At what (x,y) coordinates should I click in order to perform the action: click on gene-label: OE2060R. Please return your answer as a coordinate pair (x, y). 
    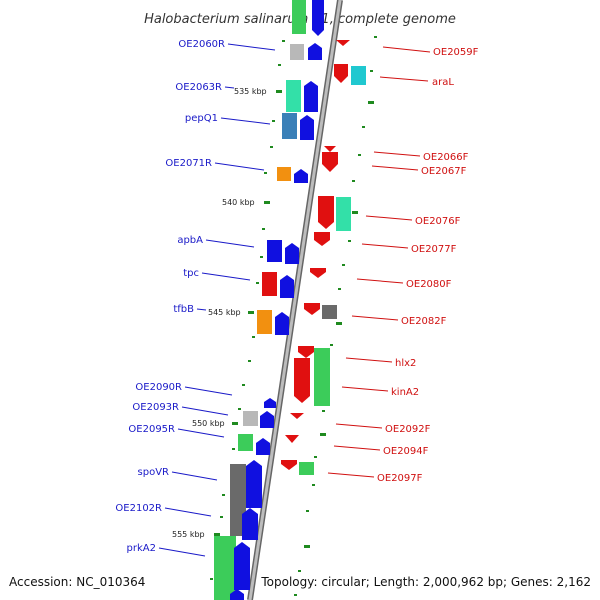
    Looking at the image, I should click on (227, 45).